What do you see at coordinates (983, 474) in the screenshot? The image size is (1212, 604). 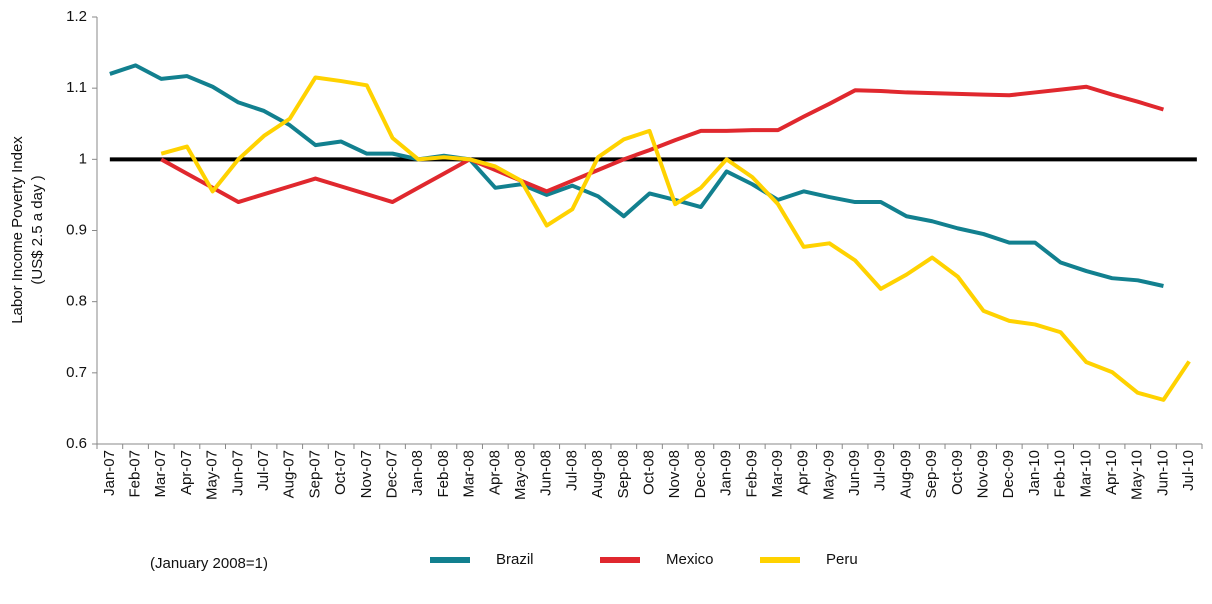 I see `x-tick-label: Nov-09` at bounding box center [983, 474].